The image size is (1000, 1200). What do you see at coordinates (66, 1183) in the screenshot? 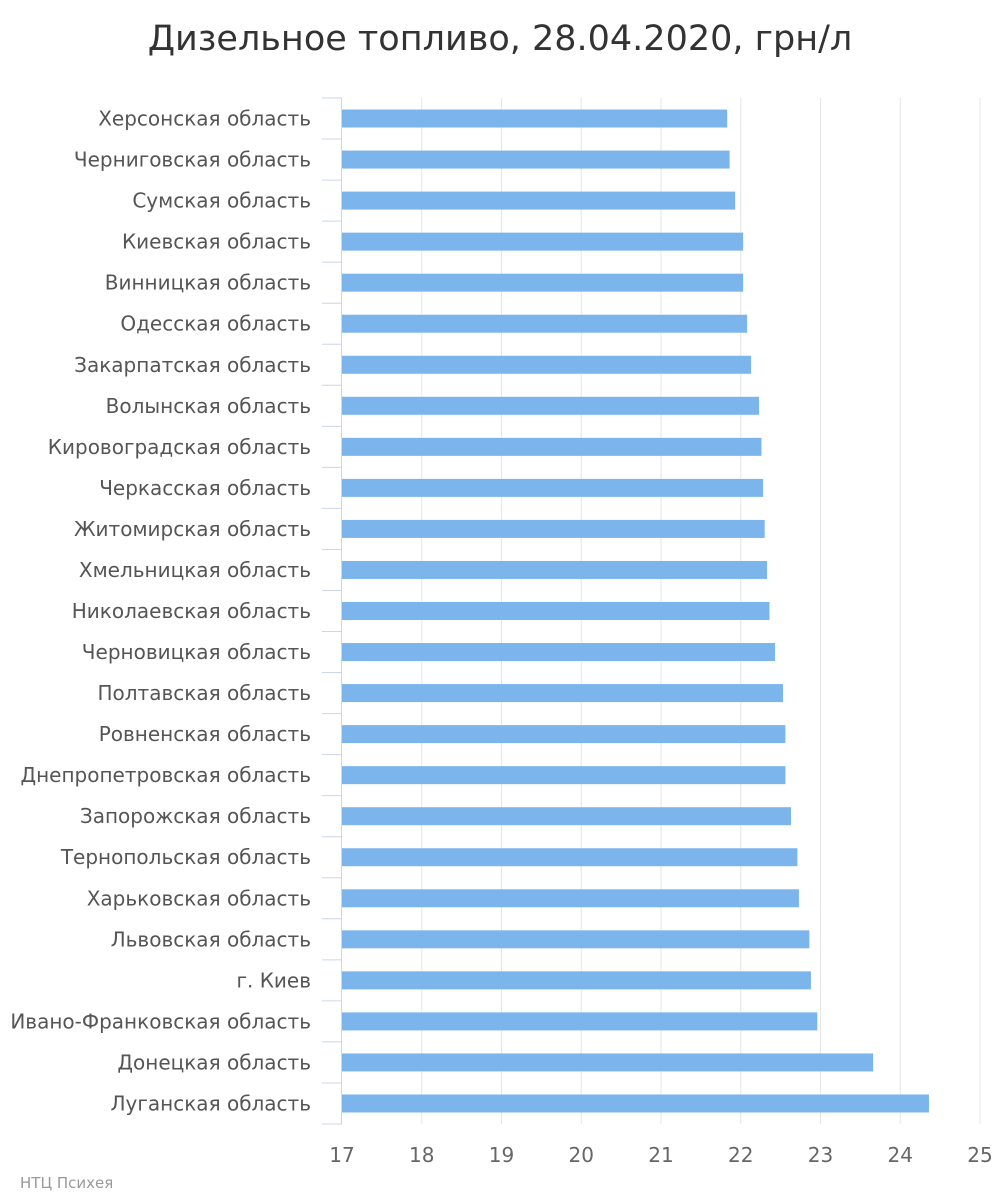
I see `credit-text: НТЦ Психея` at bounding box center [66, 1183].